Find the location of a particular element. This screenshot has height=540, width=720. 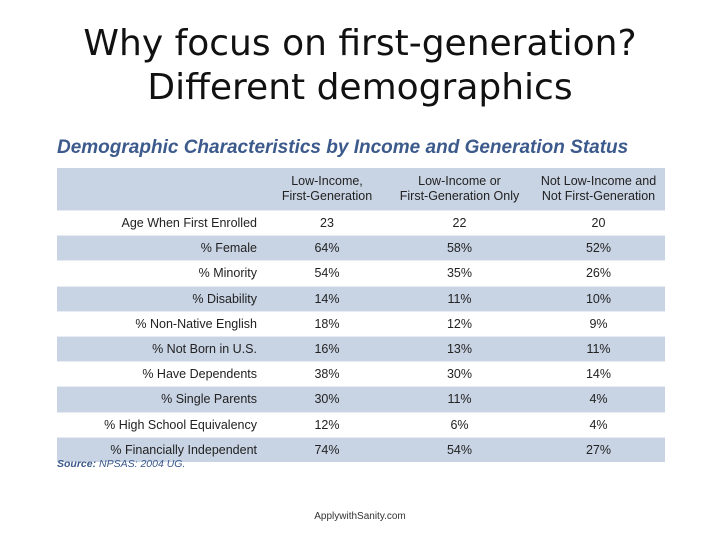

column-header-low-income-or-first-gen: Low-Income or First-Generation Only is located at coordinates (459, 189).